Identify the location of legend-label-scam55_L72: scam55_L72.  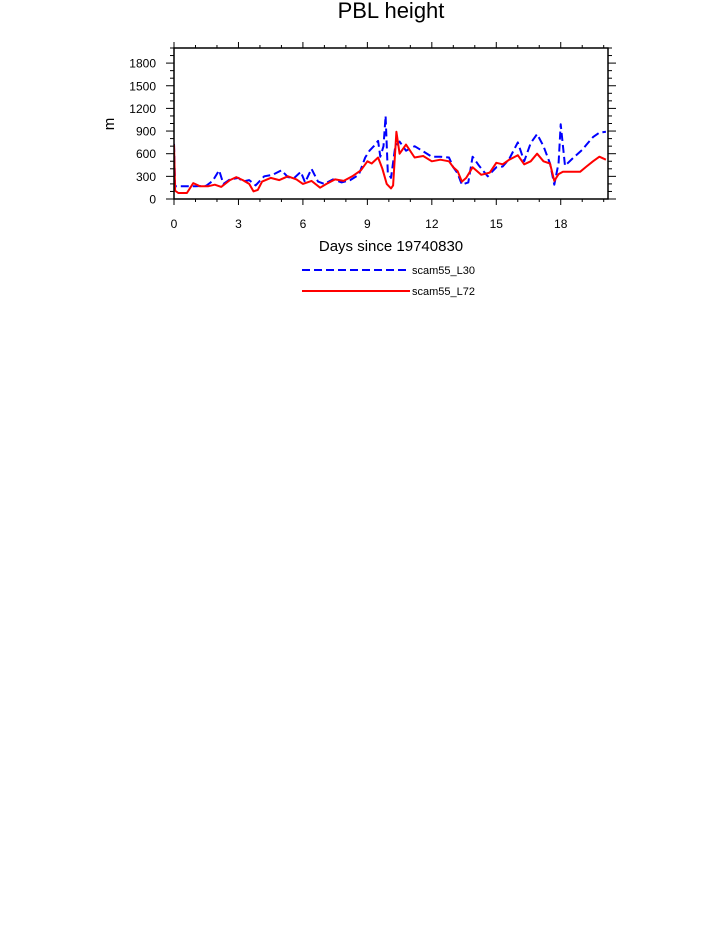
(443, 292).